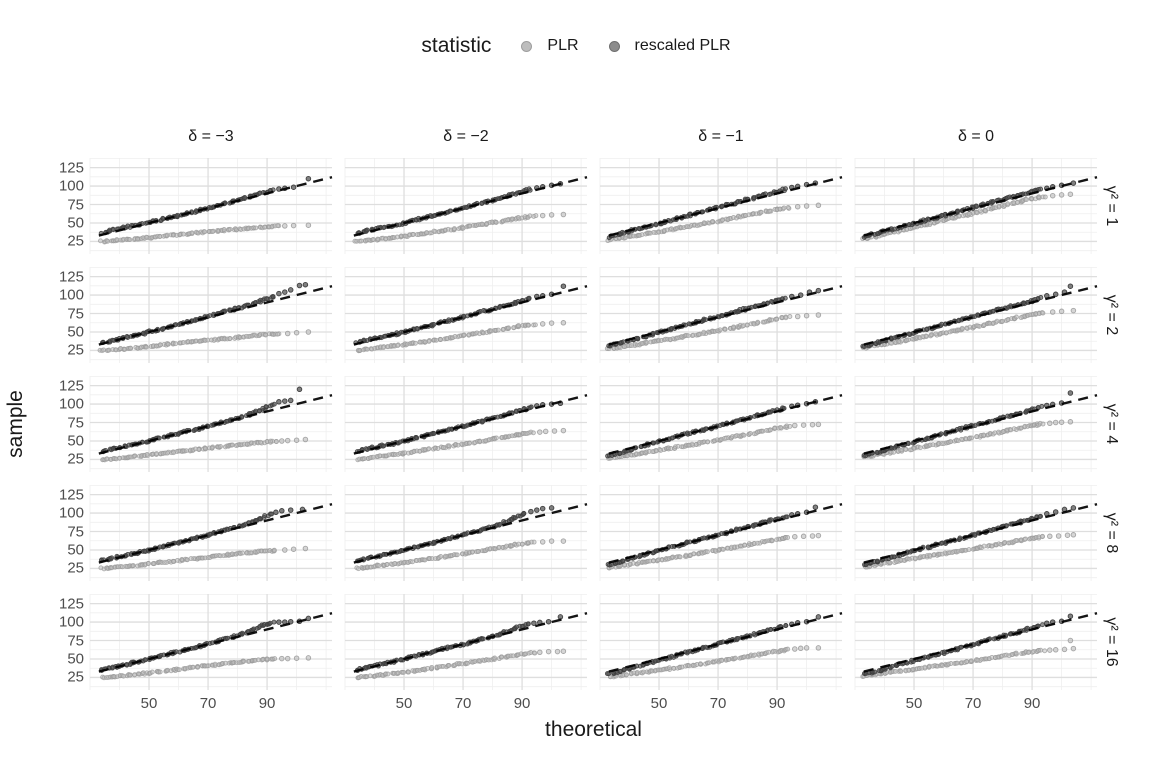 The image size is (1152, 768). I want to click on panel-delta0-gamma16, so click(976, 641).